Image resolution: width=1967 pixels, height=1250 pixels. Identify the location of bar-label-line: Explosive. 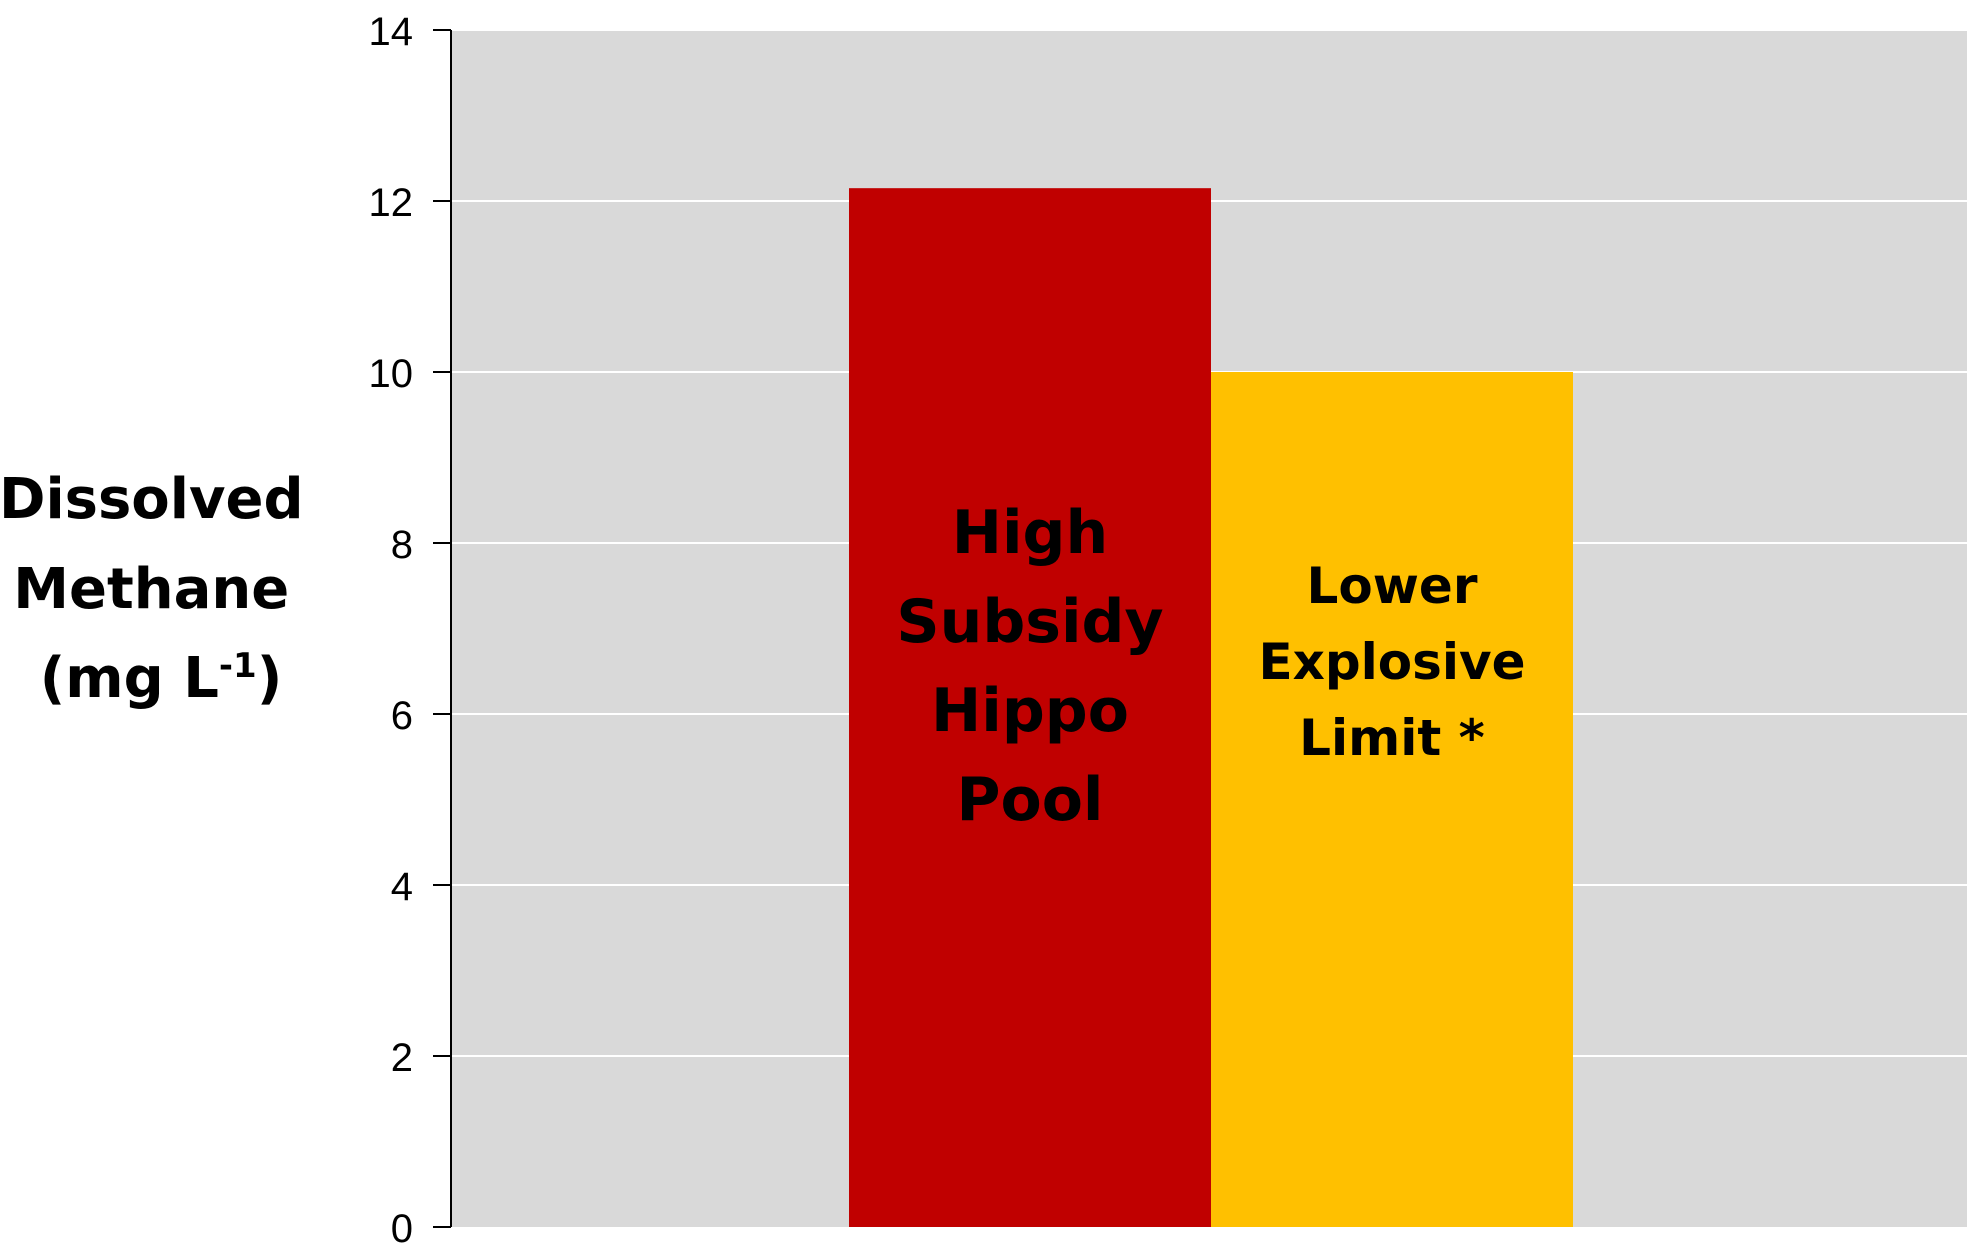
(1391, 662).